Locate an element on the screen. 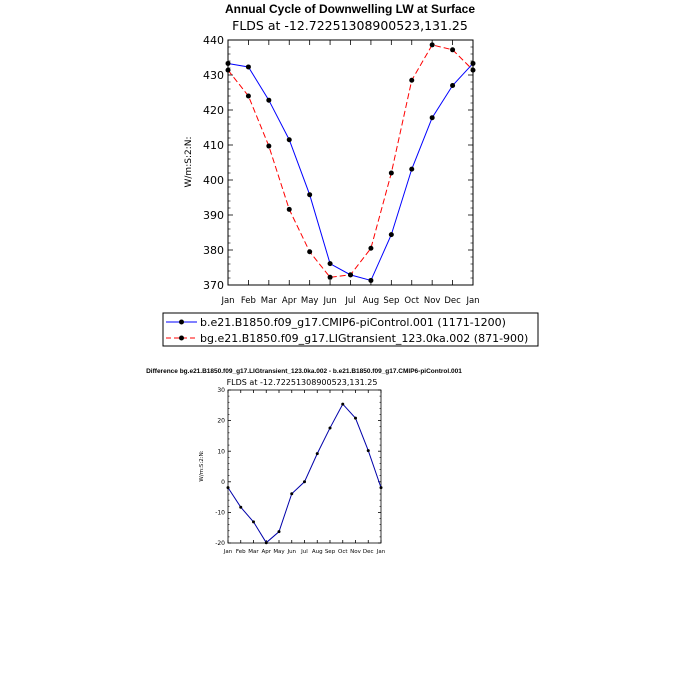 This screenshot has width=700, height=700. diff-x-tick-label: Feb is located at coordinates (241, 552).